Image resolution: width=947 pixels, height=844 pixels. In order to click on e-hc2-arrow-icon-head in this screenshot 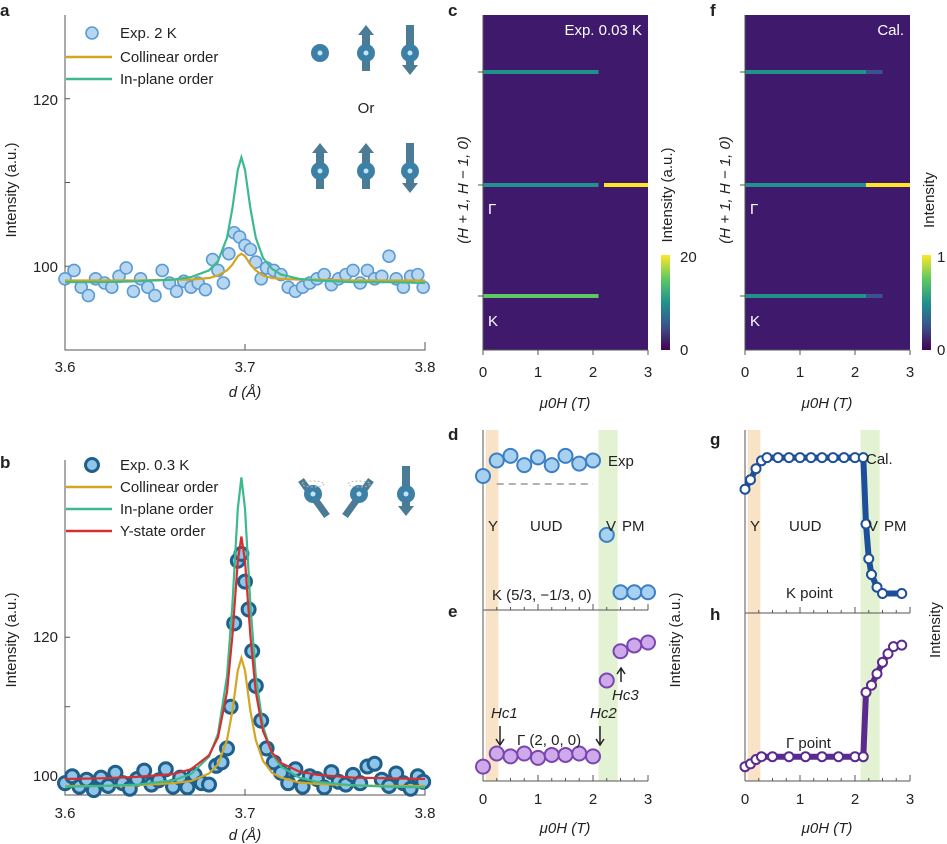, I will do `click(600, 742)`.